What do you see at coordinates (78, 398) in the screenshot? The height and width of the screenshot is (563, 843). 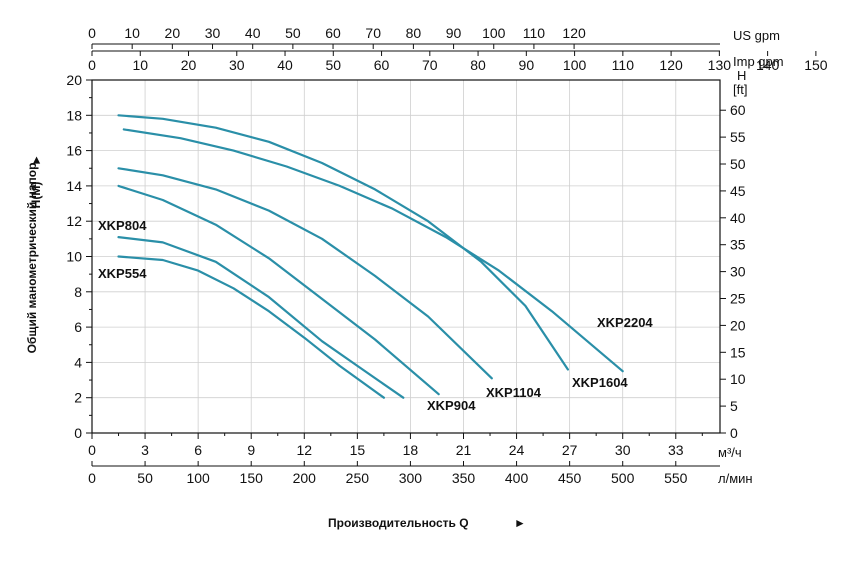 I see `y-tick-label: 2` at bounding box center [78, 398].